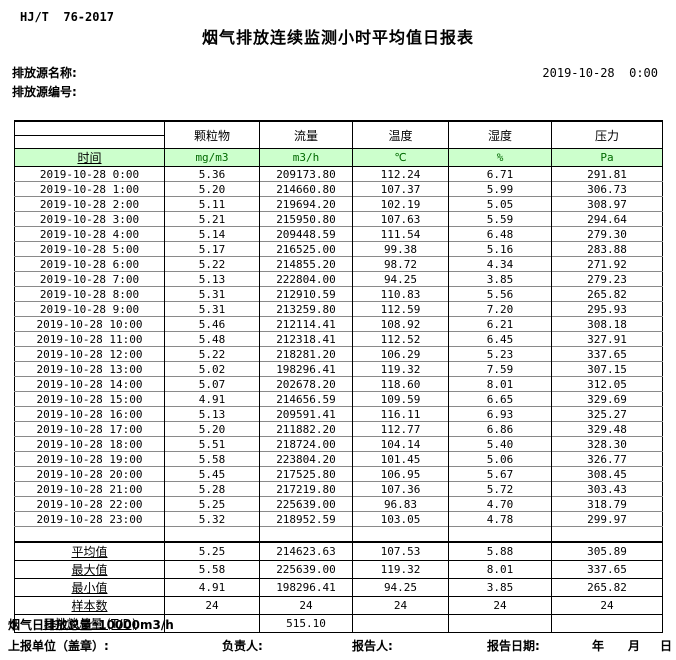 The height and width of the screenshot is (660, 676). What do you see at coordinates (500, 294) in the screenshot?
I see `value-cell: 5.56` at bounding box center [500, 294].